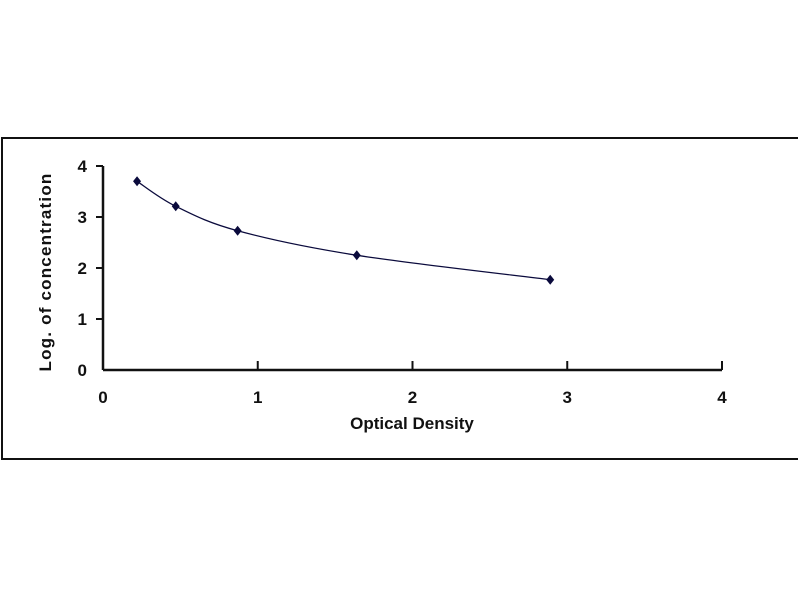 Image resolution: width=800 pixels, height=600 pixels. I want to click on points, so click(344, 230).